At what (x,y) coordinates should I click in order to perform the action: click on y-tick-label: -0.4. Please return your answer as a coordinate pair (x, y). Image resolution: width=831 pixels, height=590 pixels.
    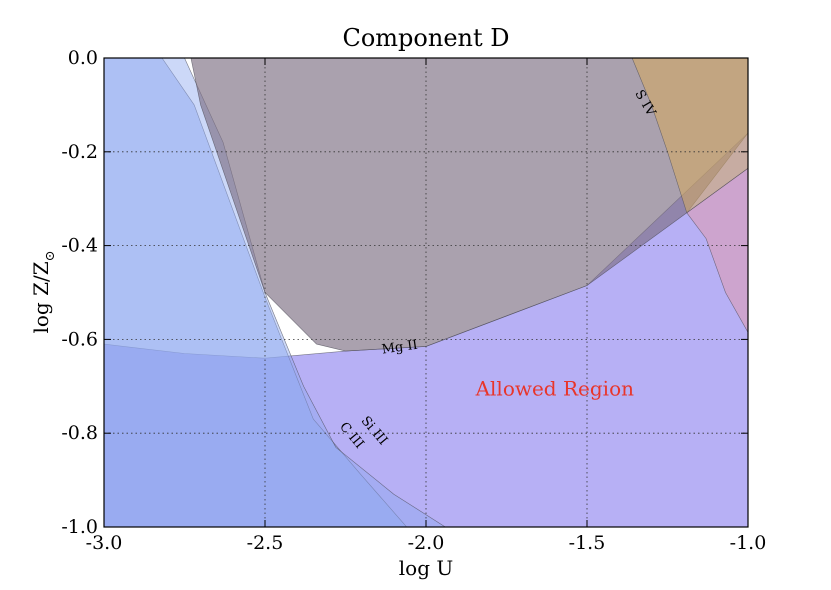
    Looking at the image, I should click on (79, 246).